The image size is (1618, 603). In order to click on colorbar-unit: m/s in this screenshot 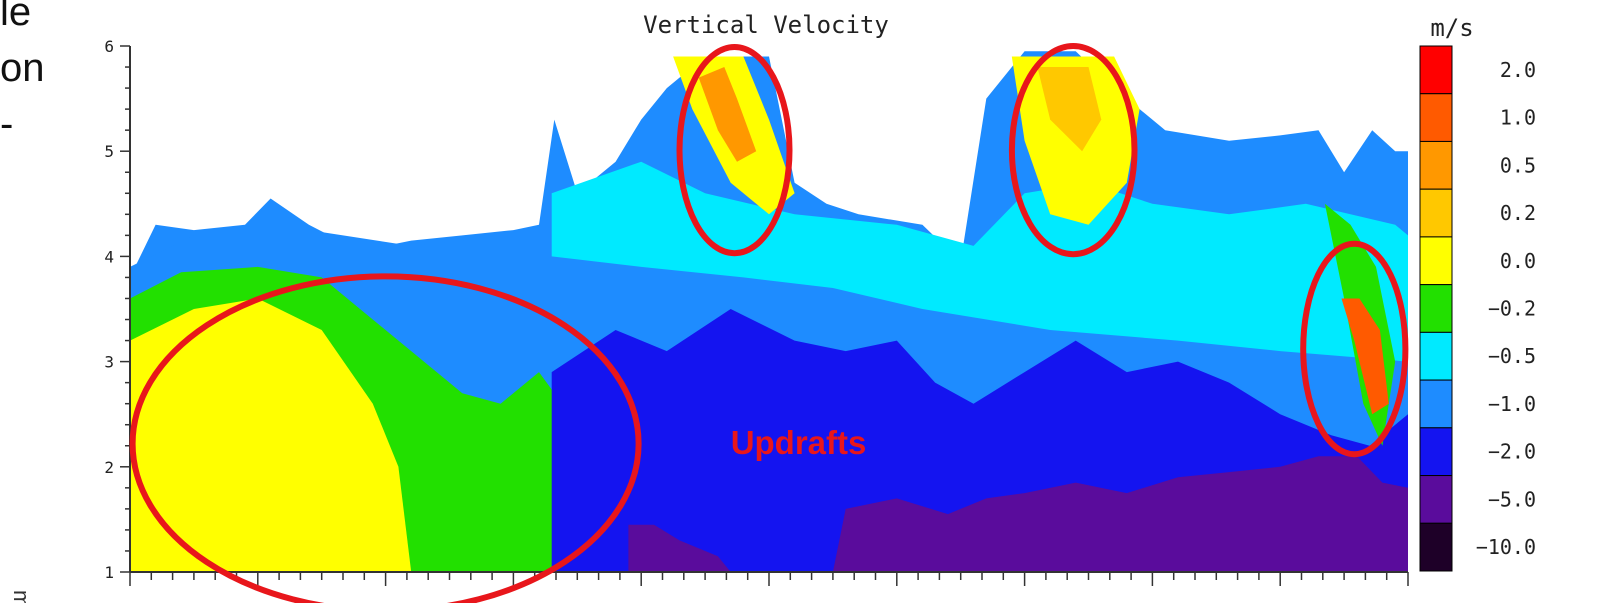, I will do `click(1451, 28)`.